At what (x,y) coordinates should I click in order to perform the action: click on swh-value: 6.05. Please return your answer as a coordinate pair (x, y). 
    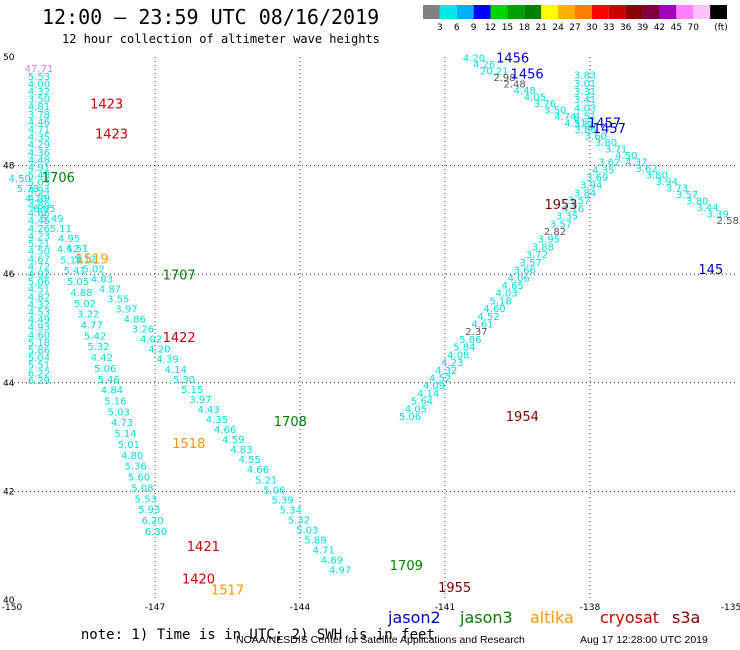
    Looking at the image, I should click on (44, 209).